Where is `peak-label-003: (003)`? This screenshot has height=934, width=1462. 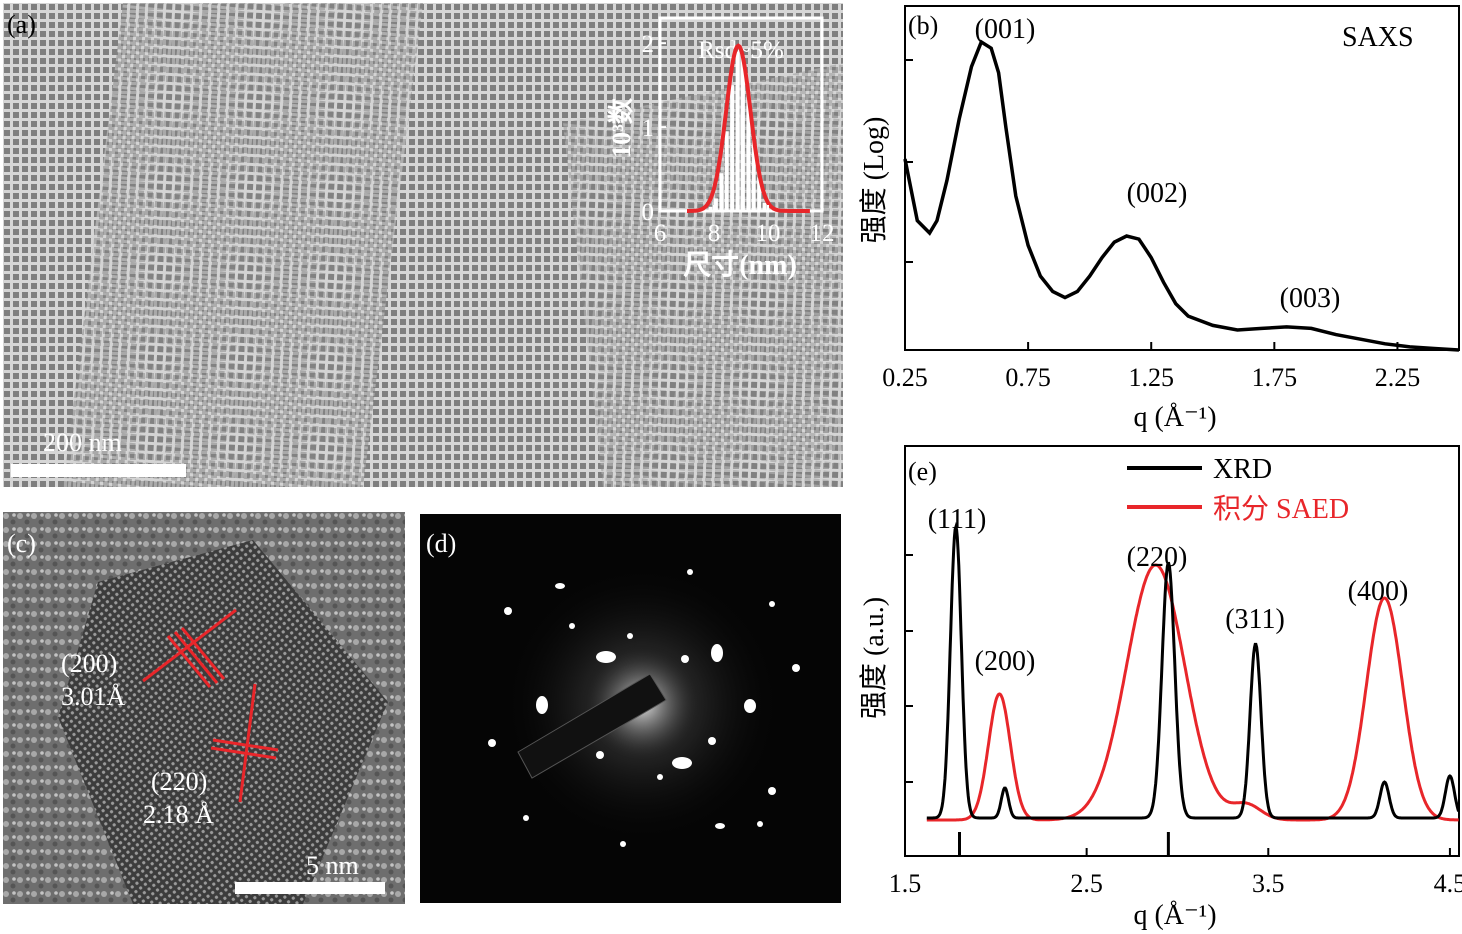 peak-label-003: (003) is located at coordinates (1310, 298).